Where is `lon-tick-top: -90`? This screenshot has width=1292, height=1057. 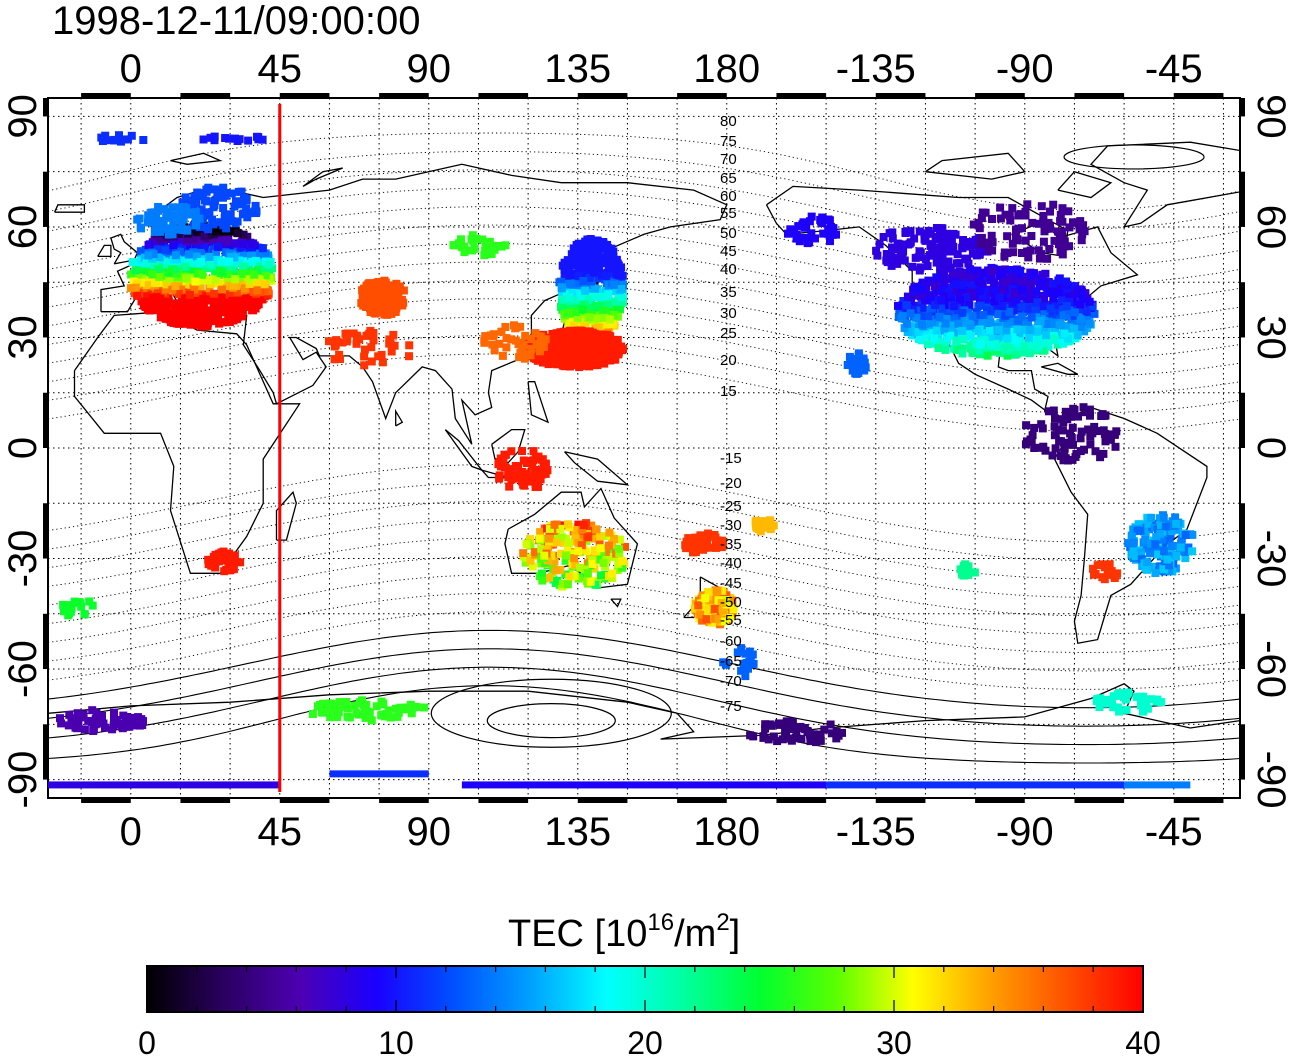
lon-tick-top: -90 is located at coordinates (1025, 69).